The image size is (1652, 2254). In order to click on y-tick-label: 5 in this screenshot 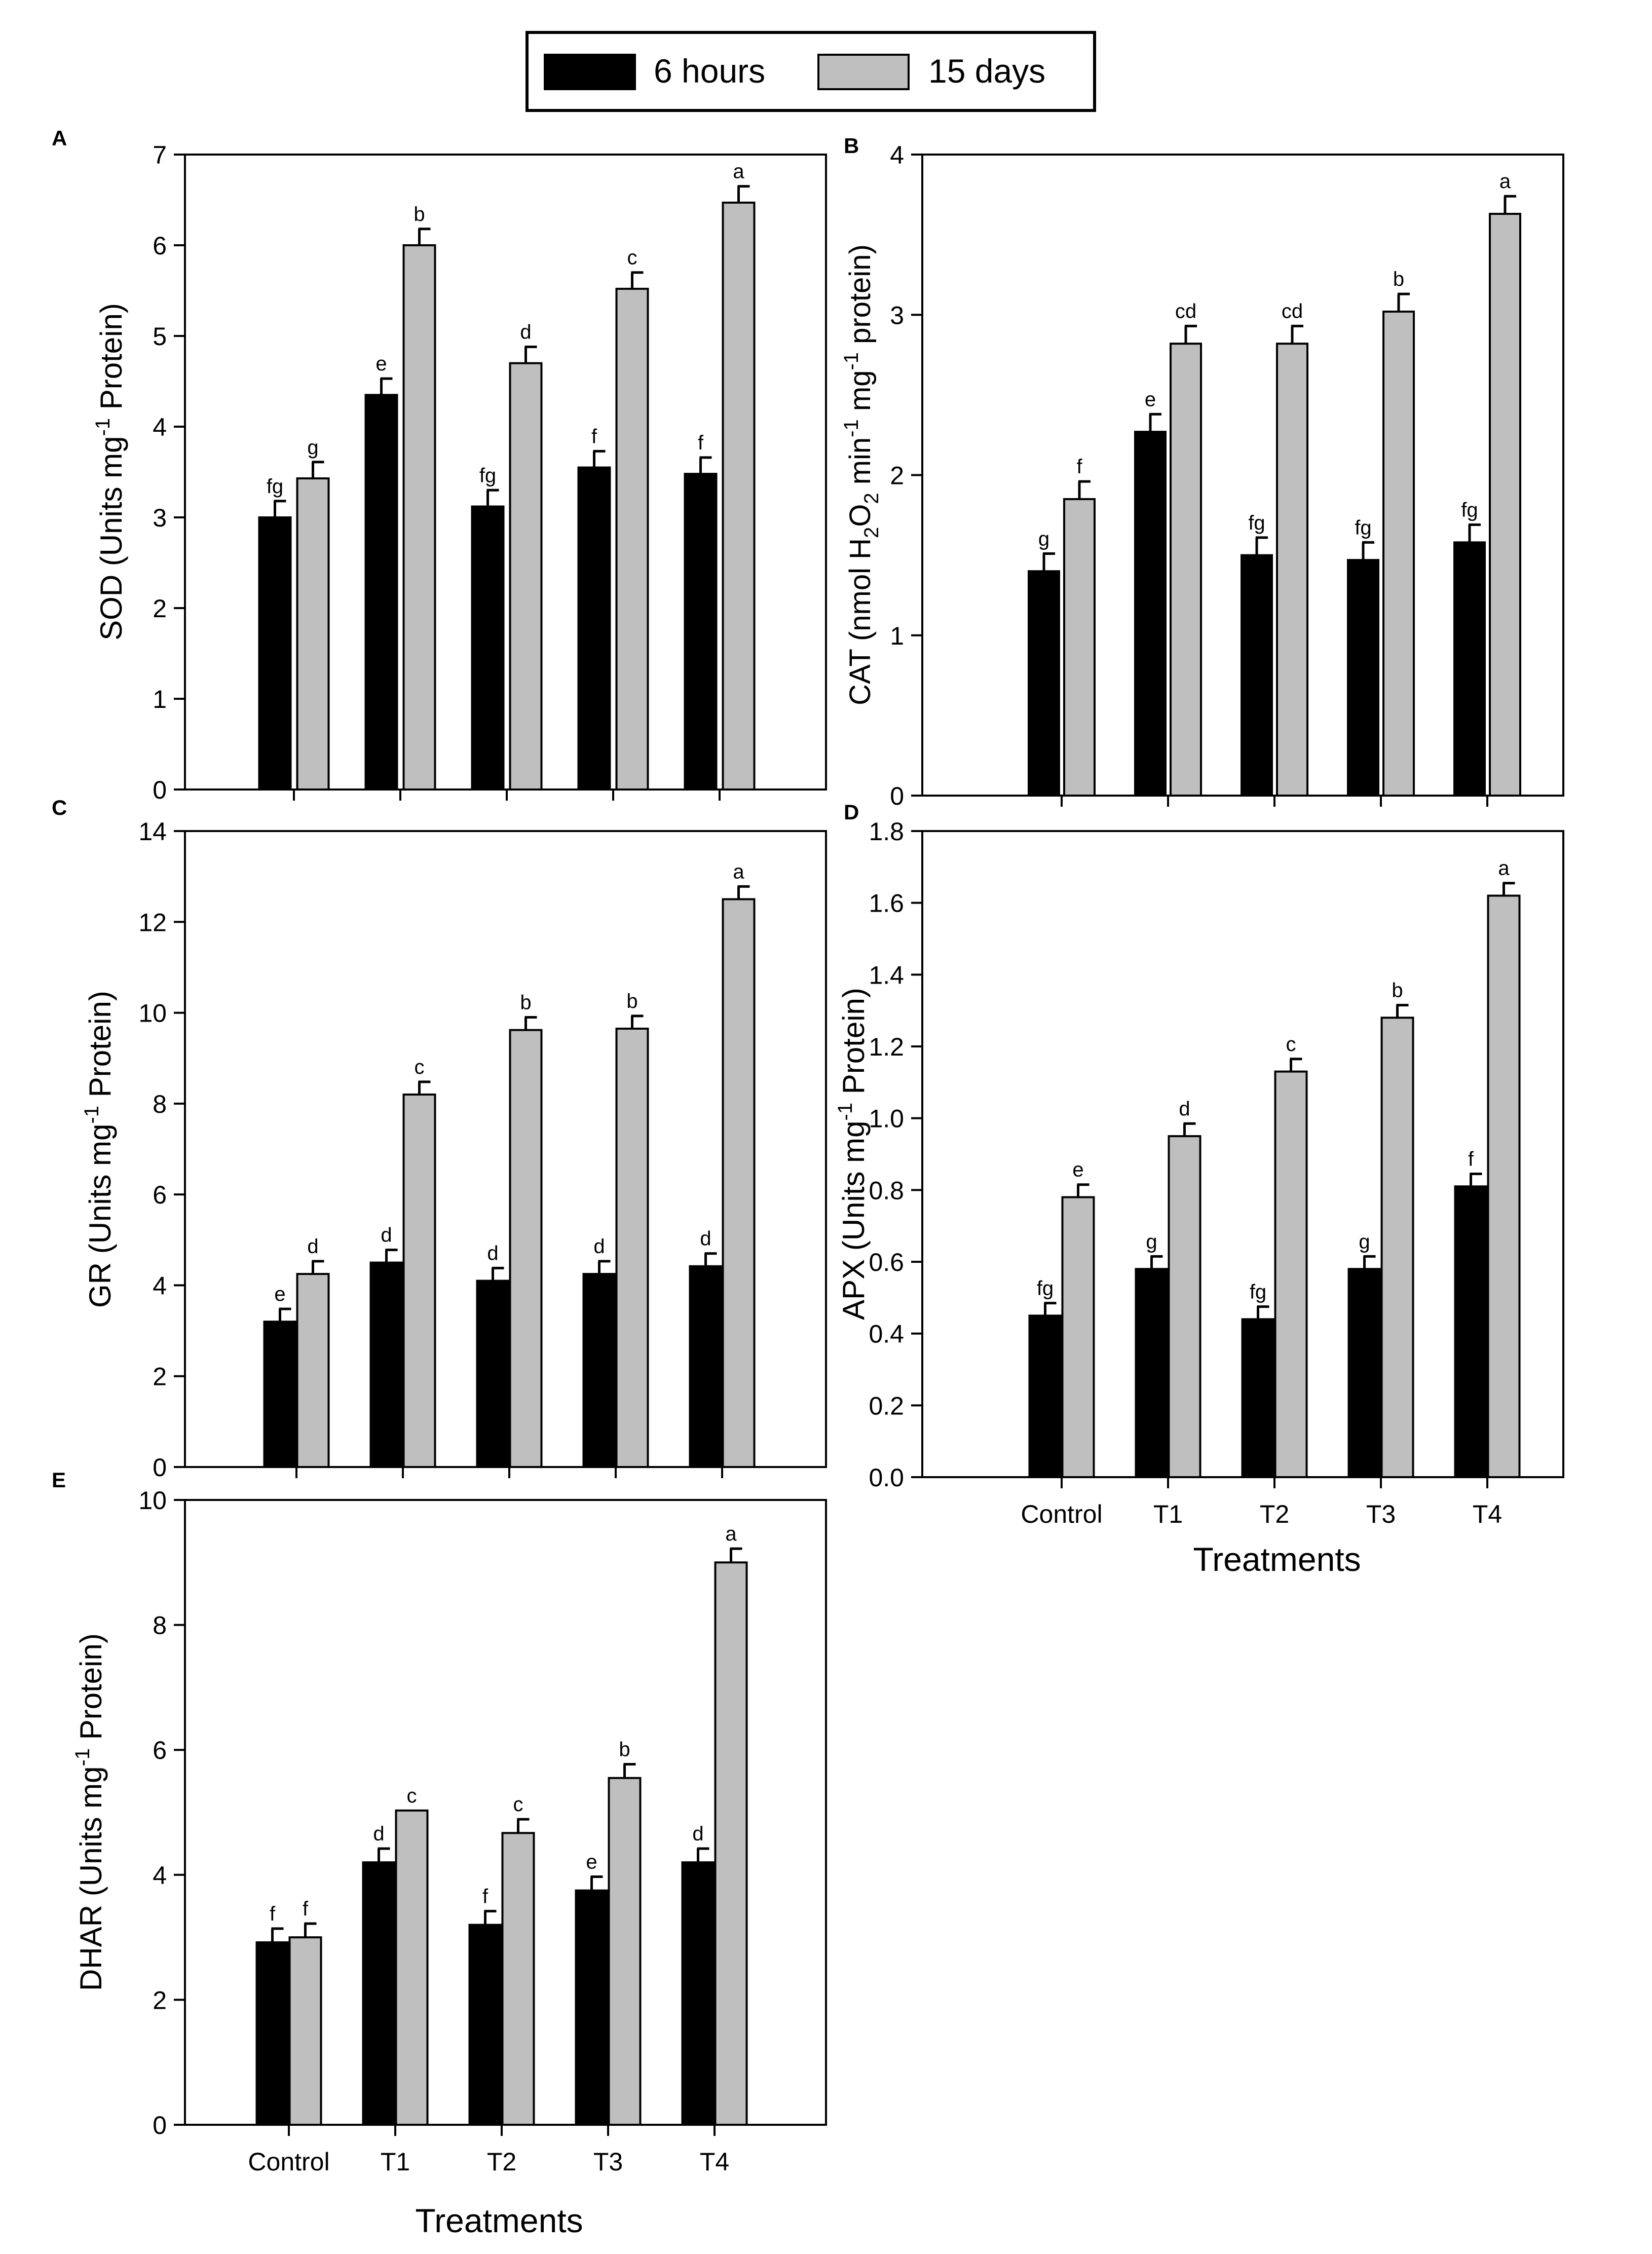, I will do `click(160, 336)`.